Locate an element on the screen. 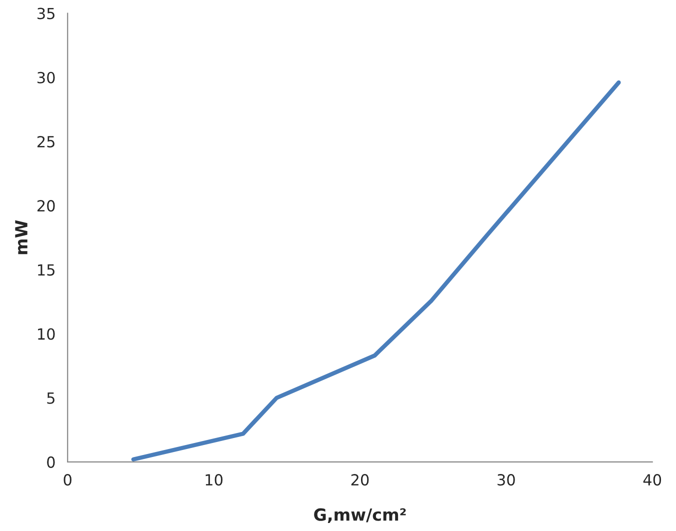  y-tick-label: 5 is located at coordinates (50, 398).